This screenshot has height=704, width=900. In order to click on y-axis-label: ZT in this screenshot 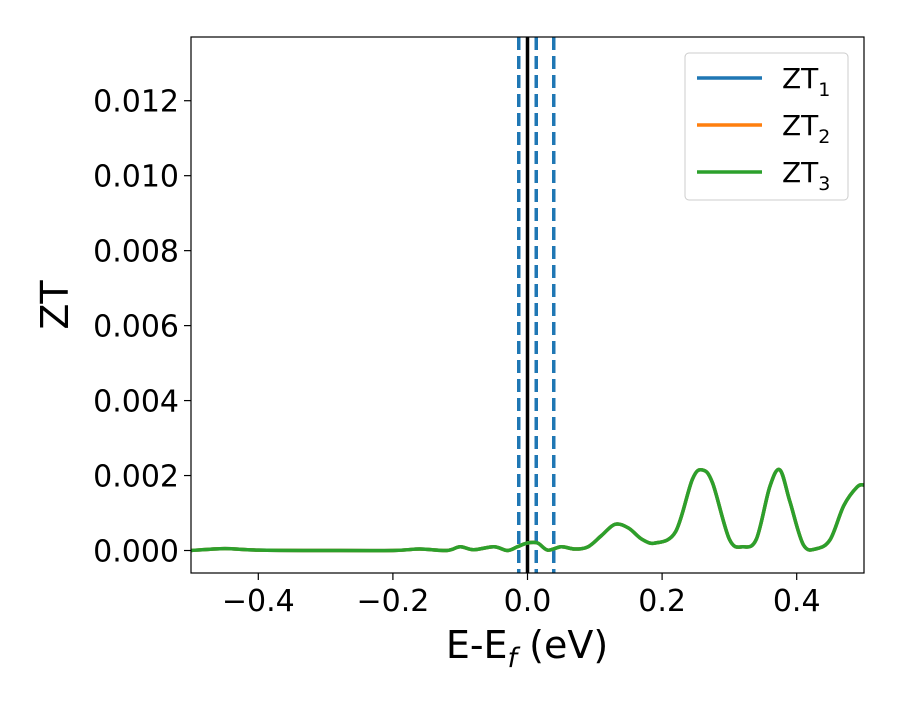, I will do `click(55, 305)`.